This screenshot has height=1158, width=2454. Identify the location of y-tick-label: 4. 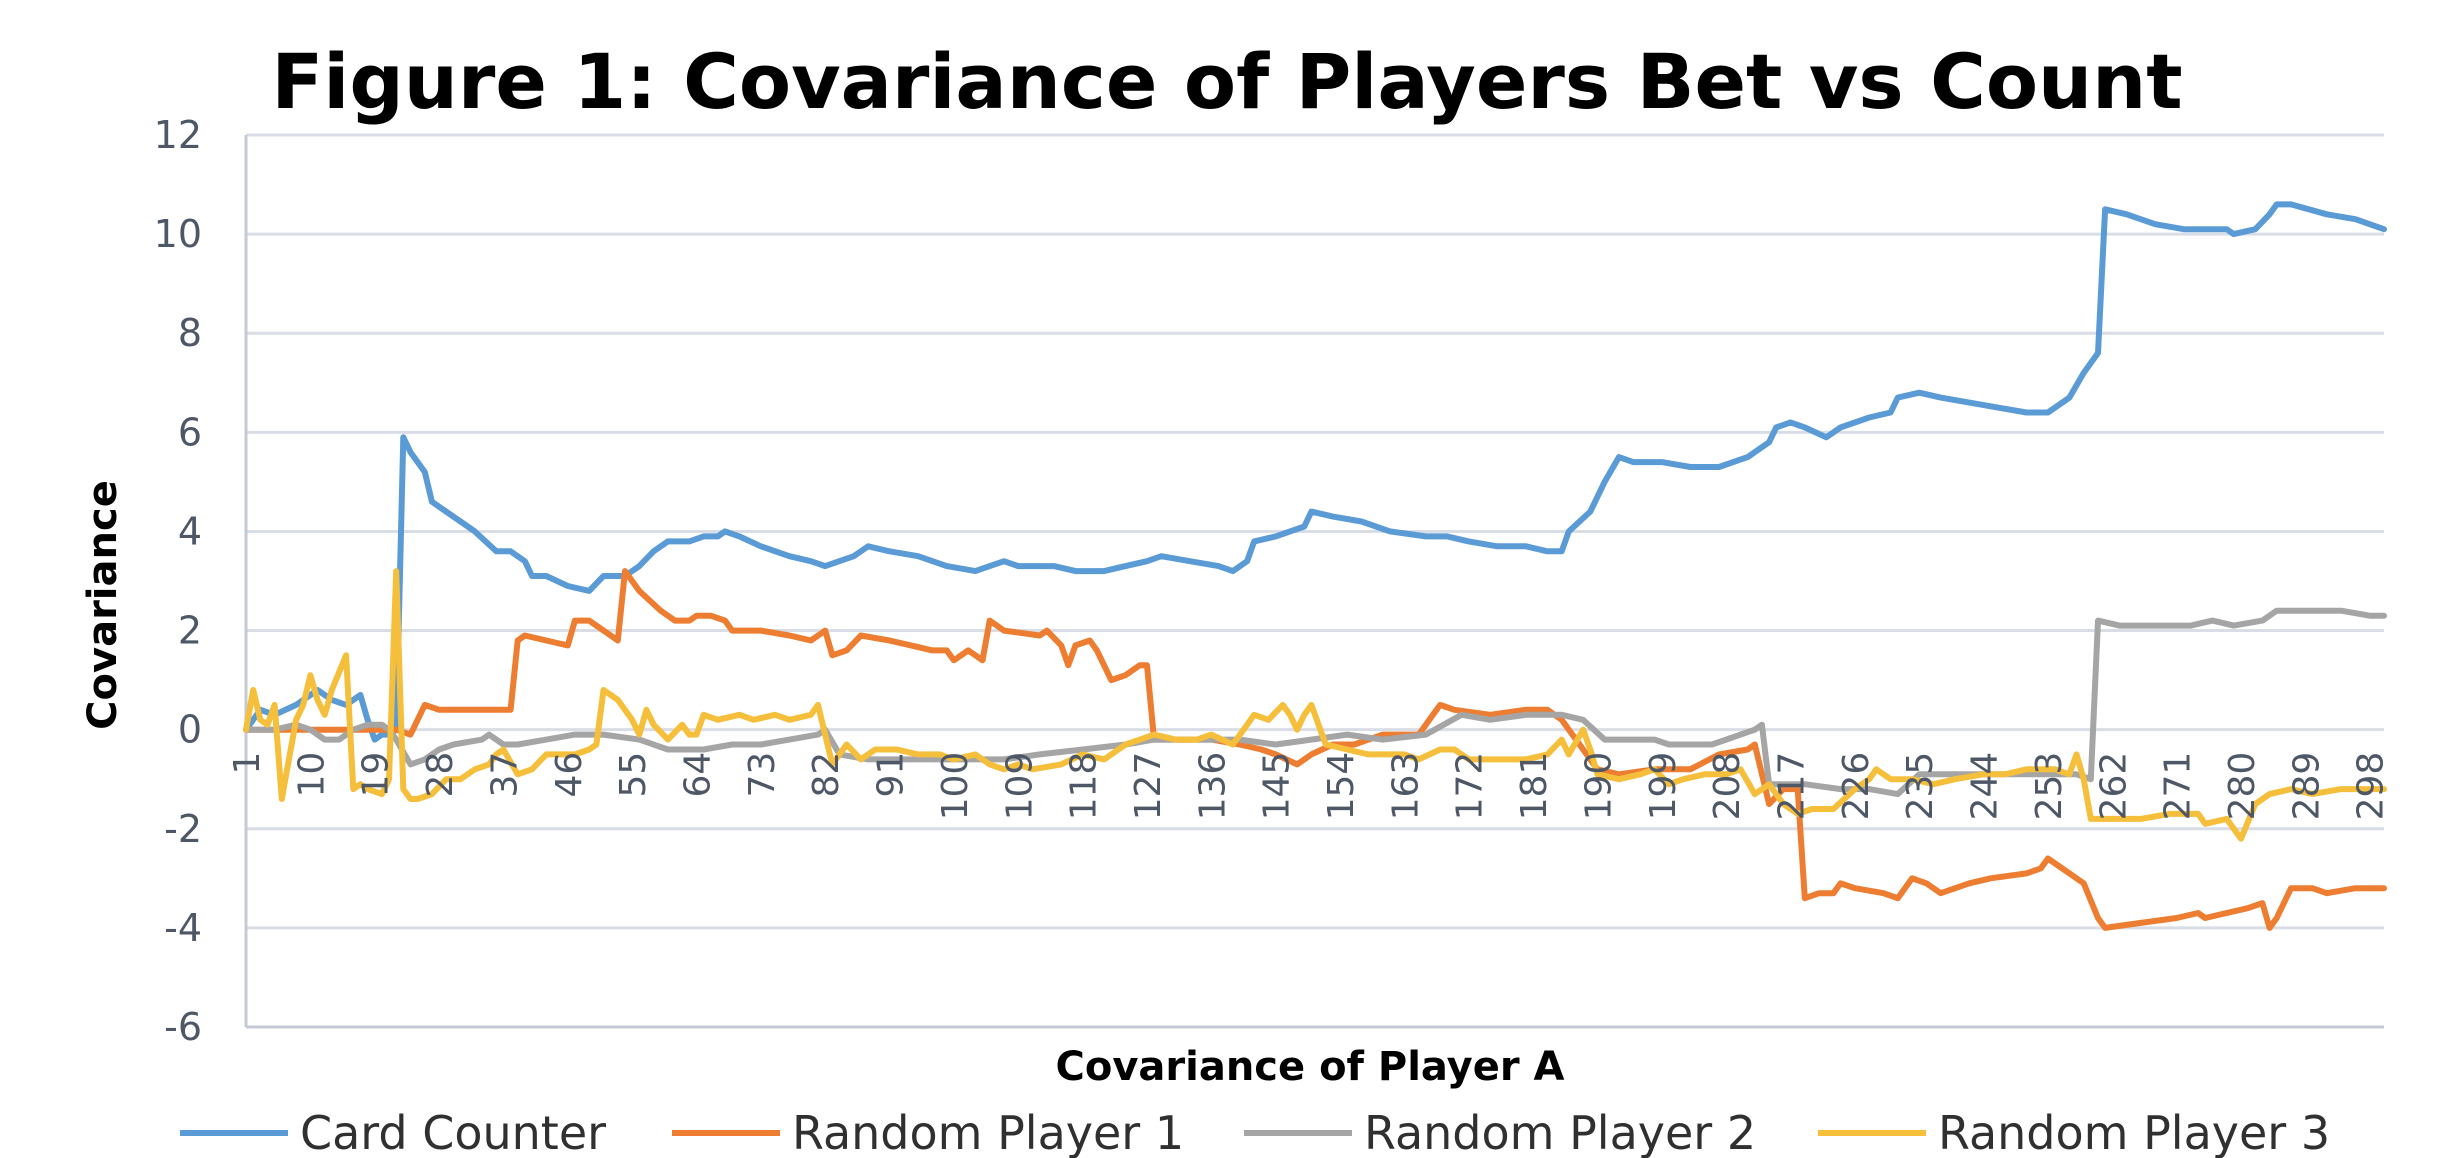
(190, 531).